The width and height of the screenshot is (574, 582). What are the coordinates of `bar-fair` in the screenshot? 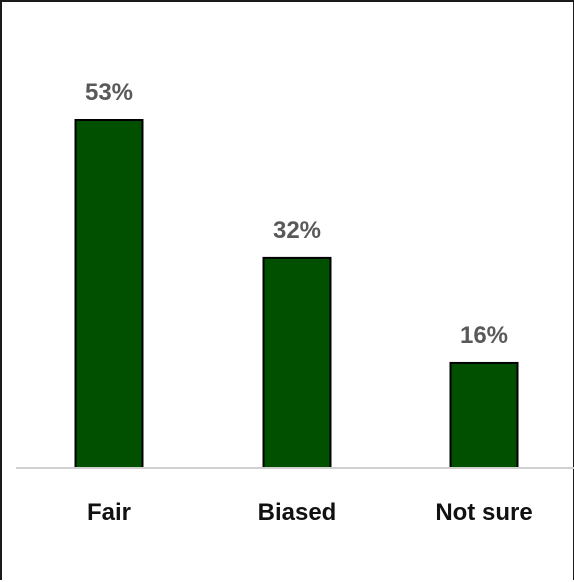 It's located at (109, 294).